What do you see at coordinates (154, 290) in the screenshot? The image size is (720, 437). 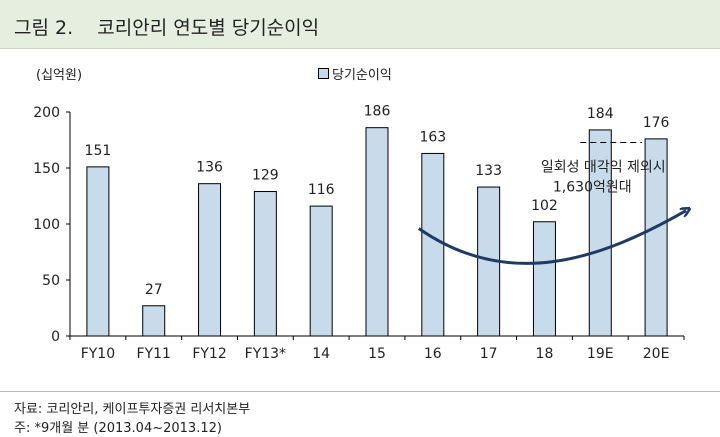 I see `data-label: 27` at bounding box center [154, 290].